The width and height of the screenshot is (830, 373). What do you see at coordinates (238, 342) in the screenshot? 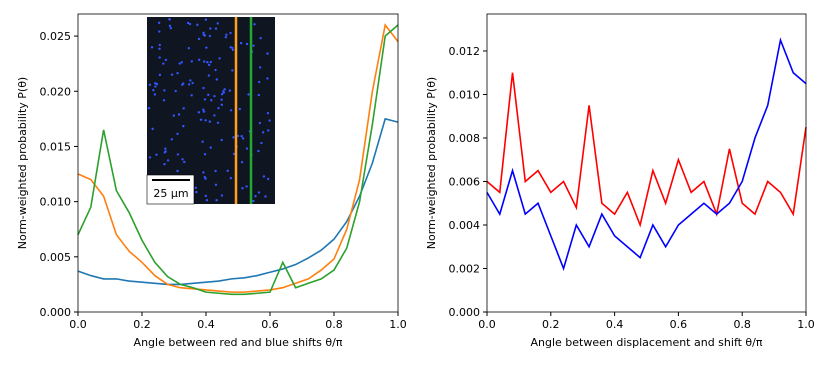
I see `x-axis-label: Angle between red and blue shifts θ/π` at bounding box center [238, 342].